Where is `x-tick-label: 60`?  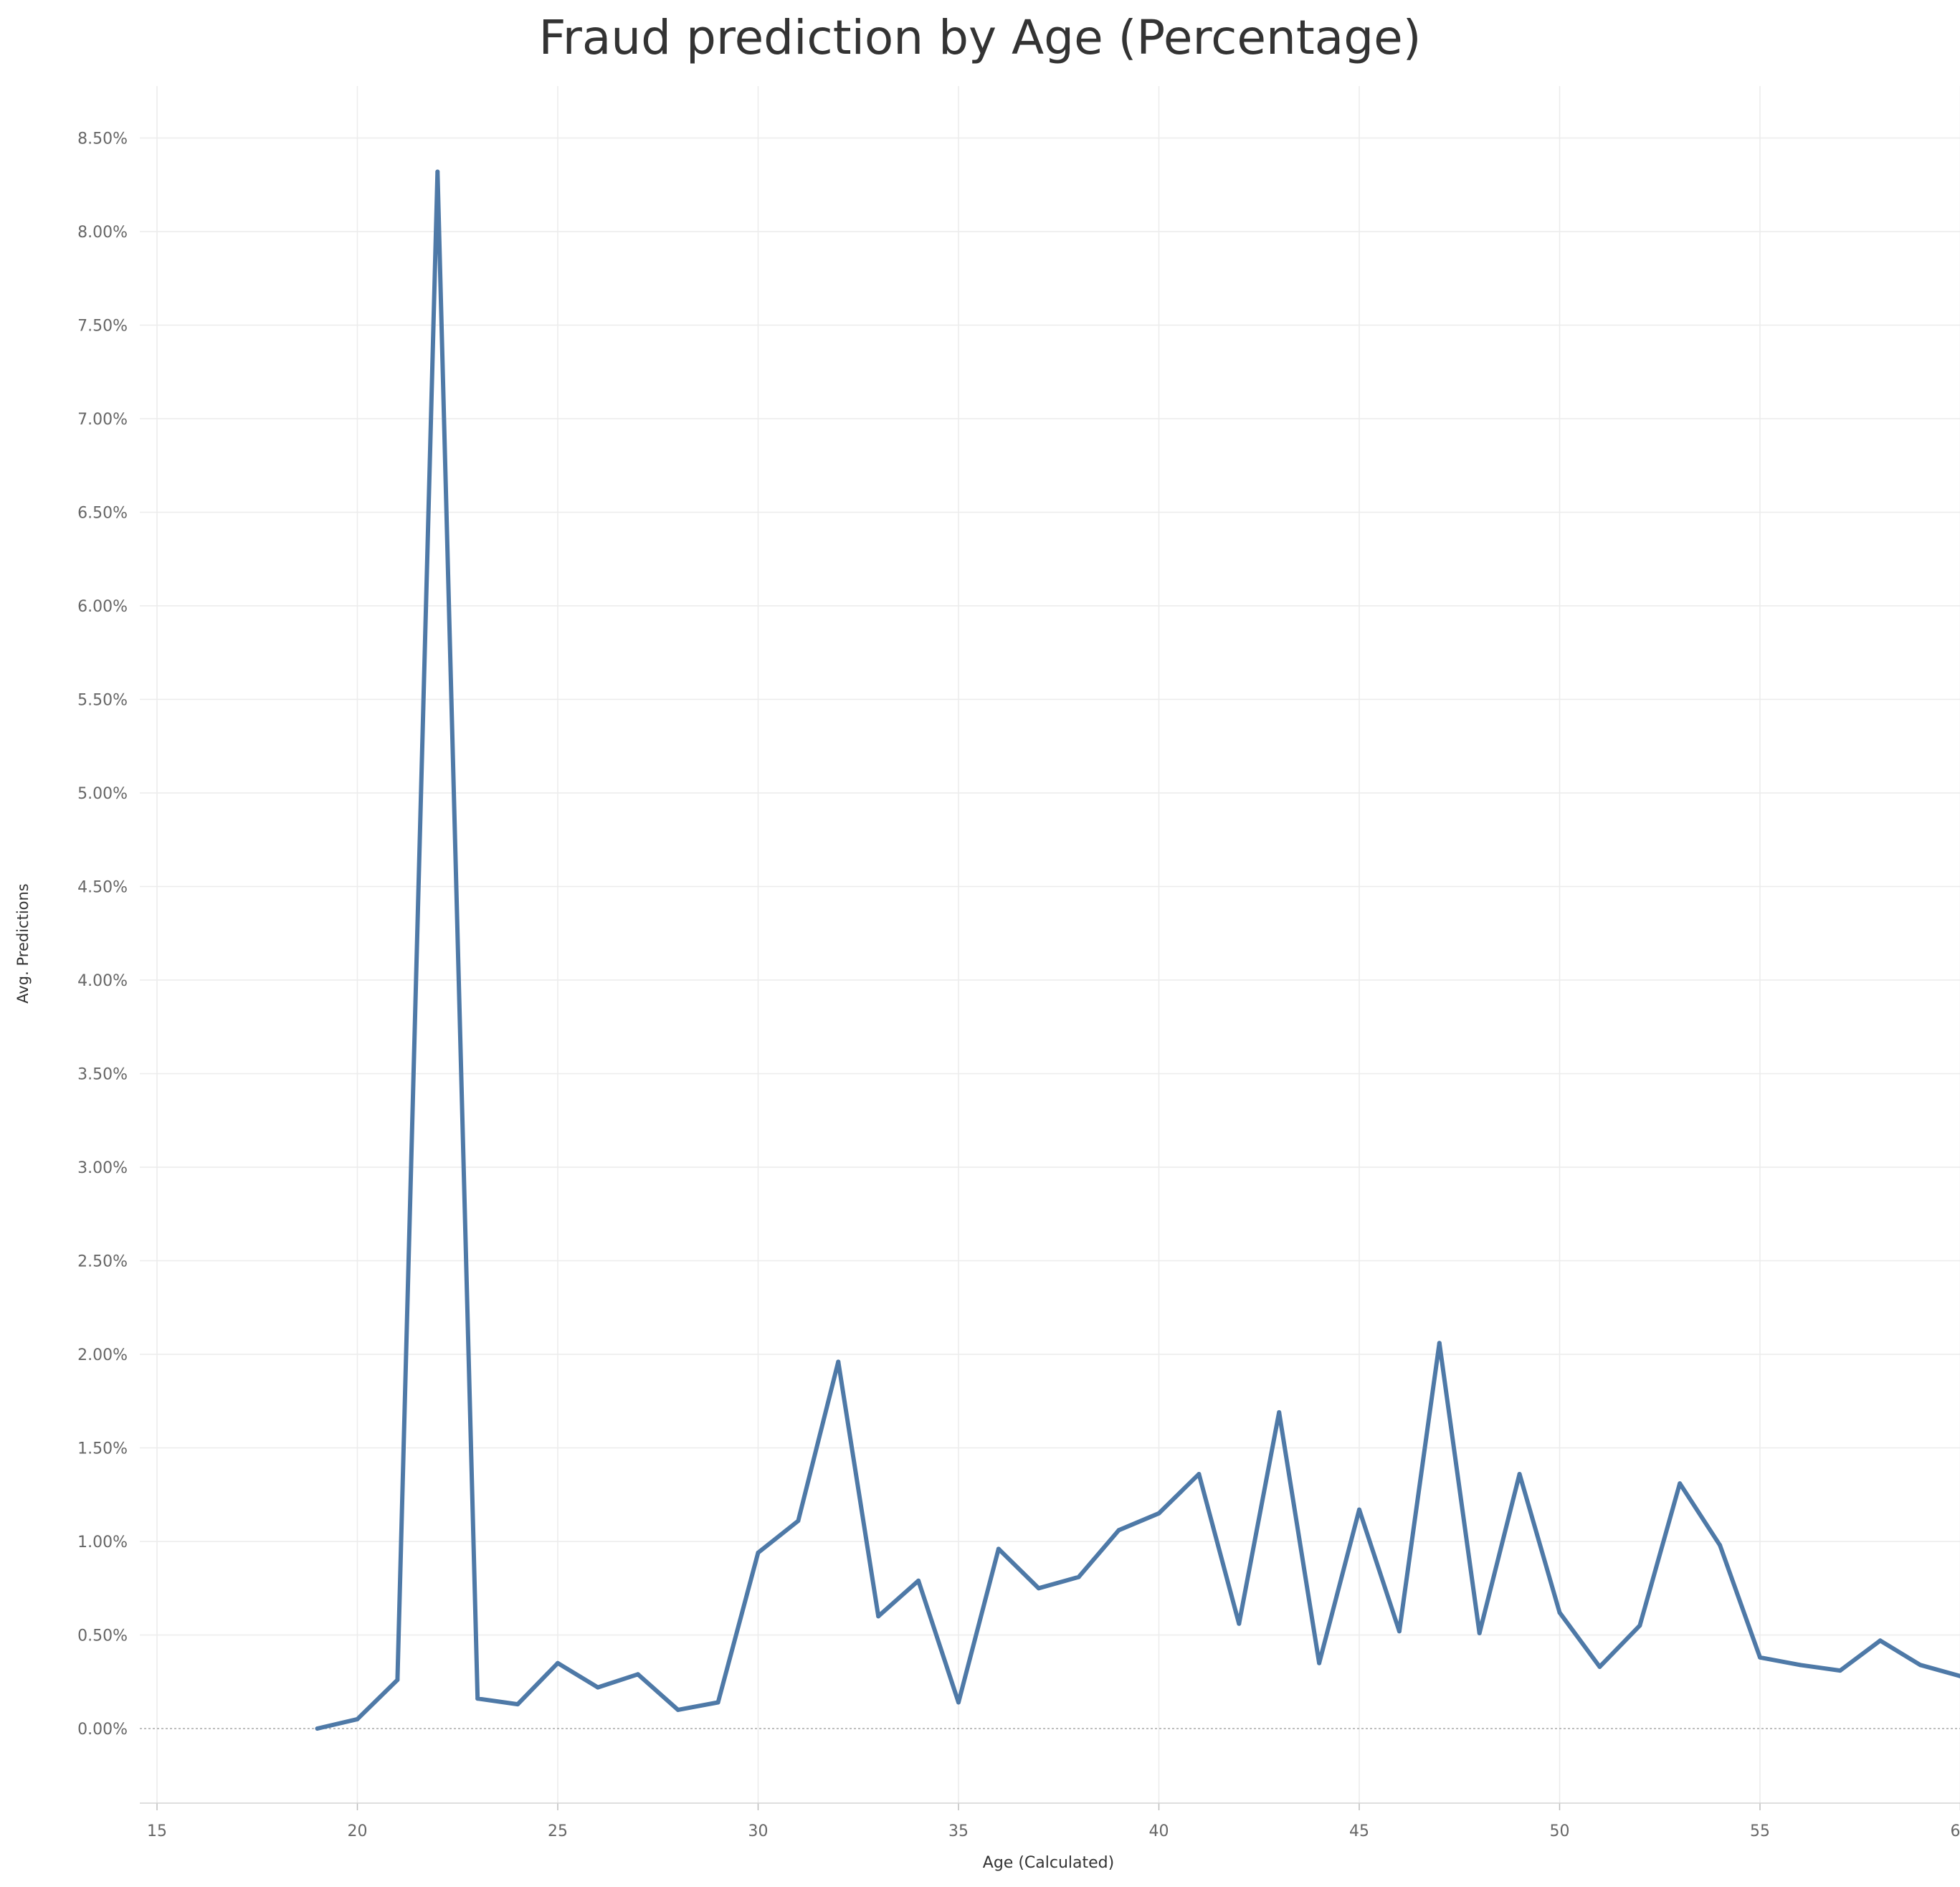 x-tick-label: 60 is located at coordinates (1955, 1831).